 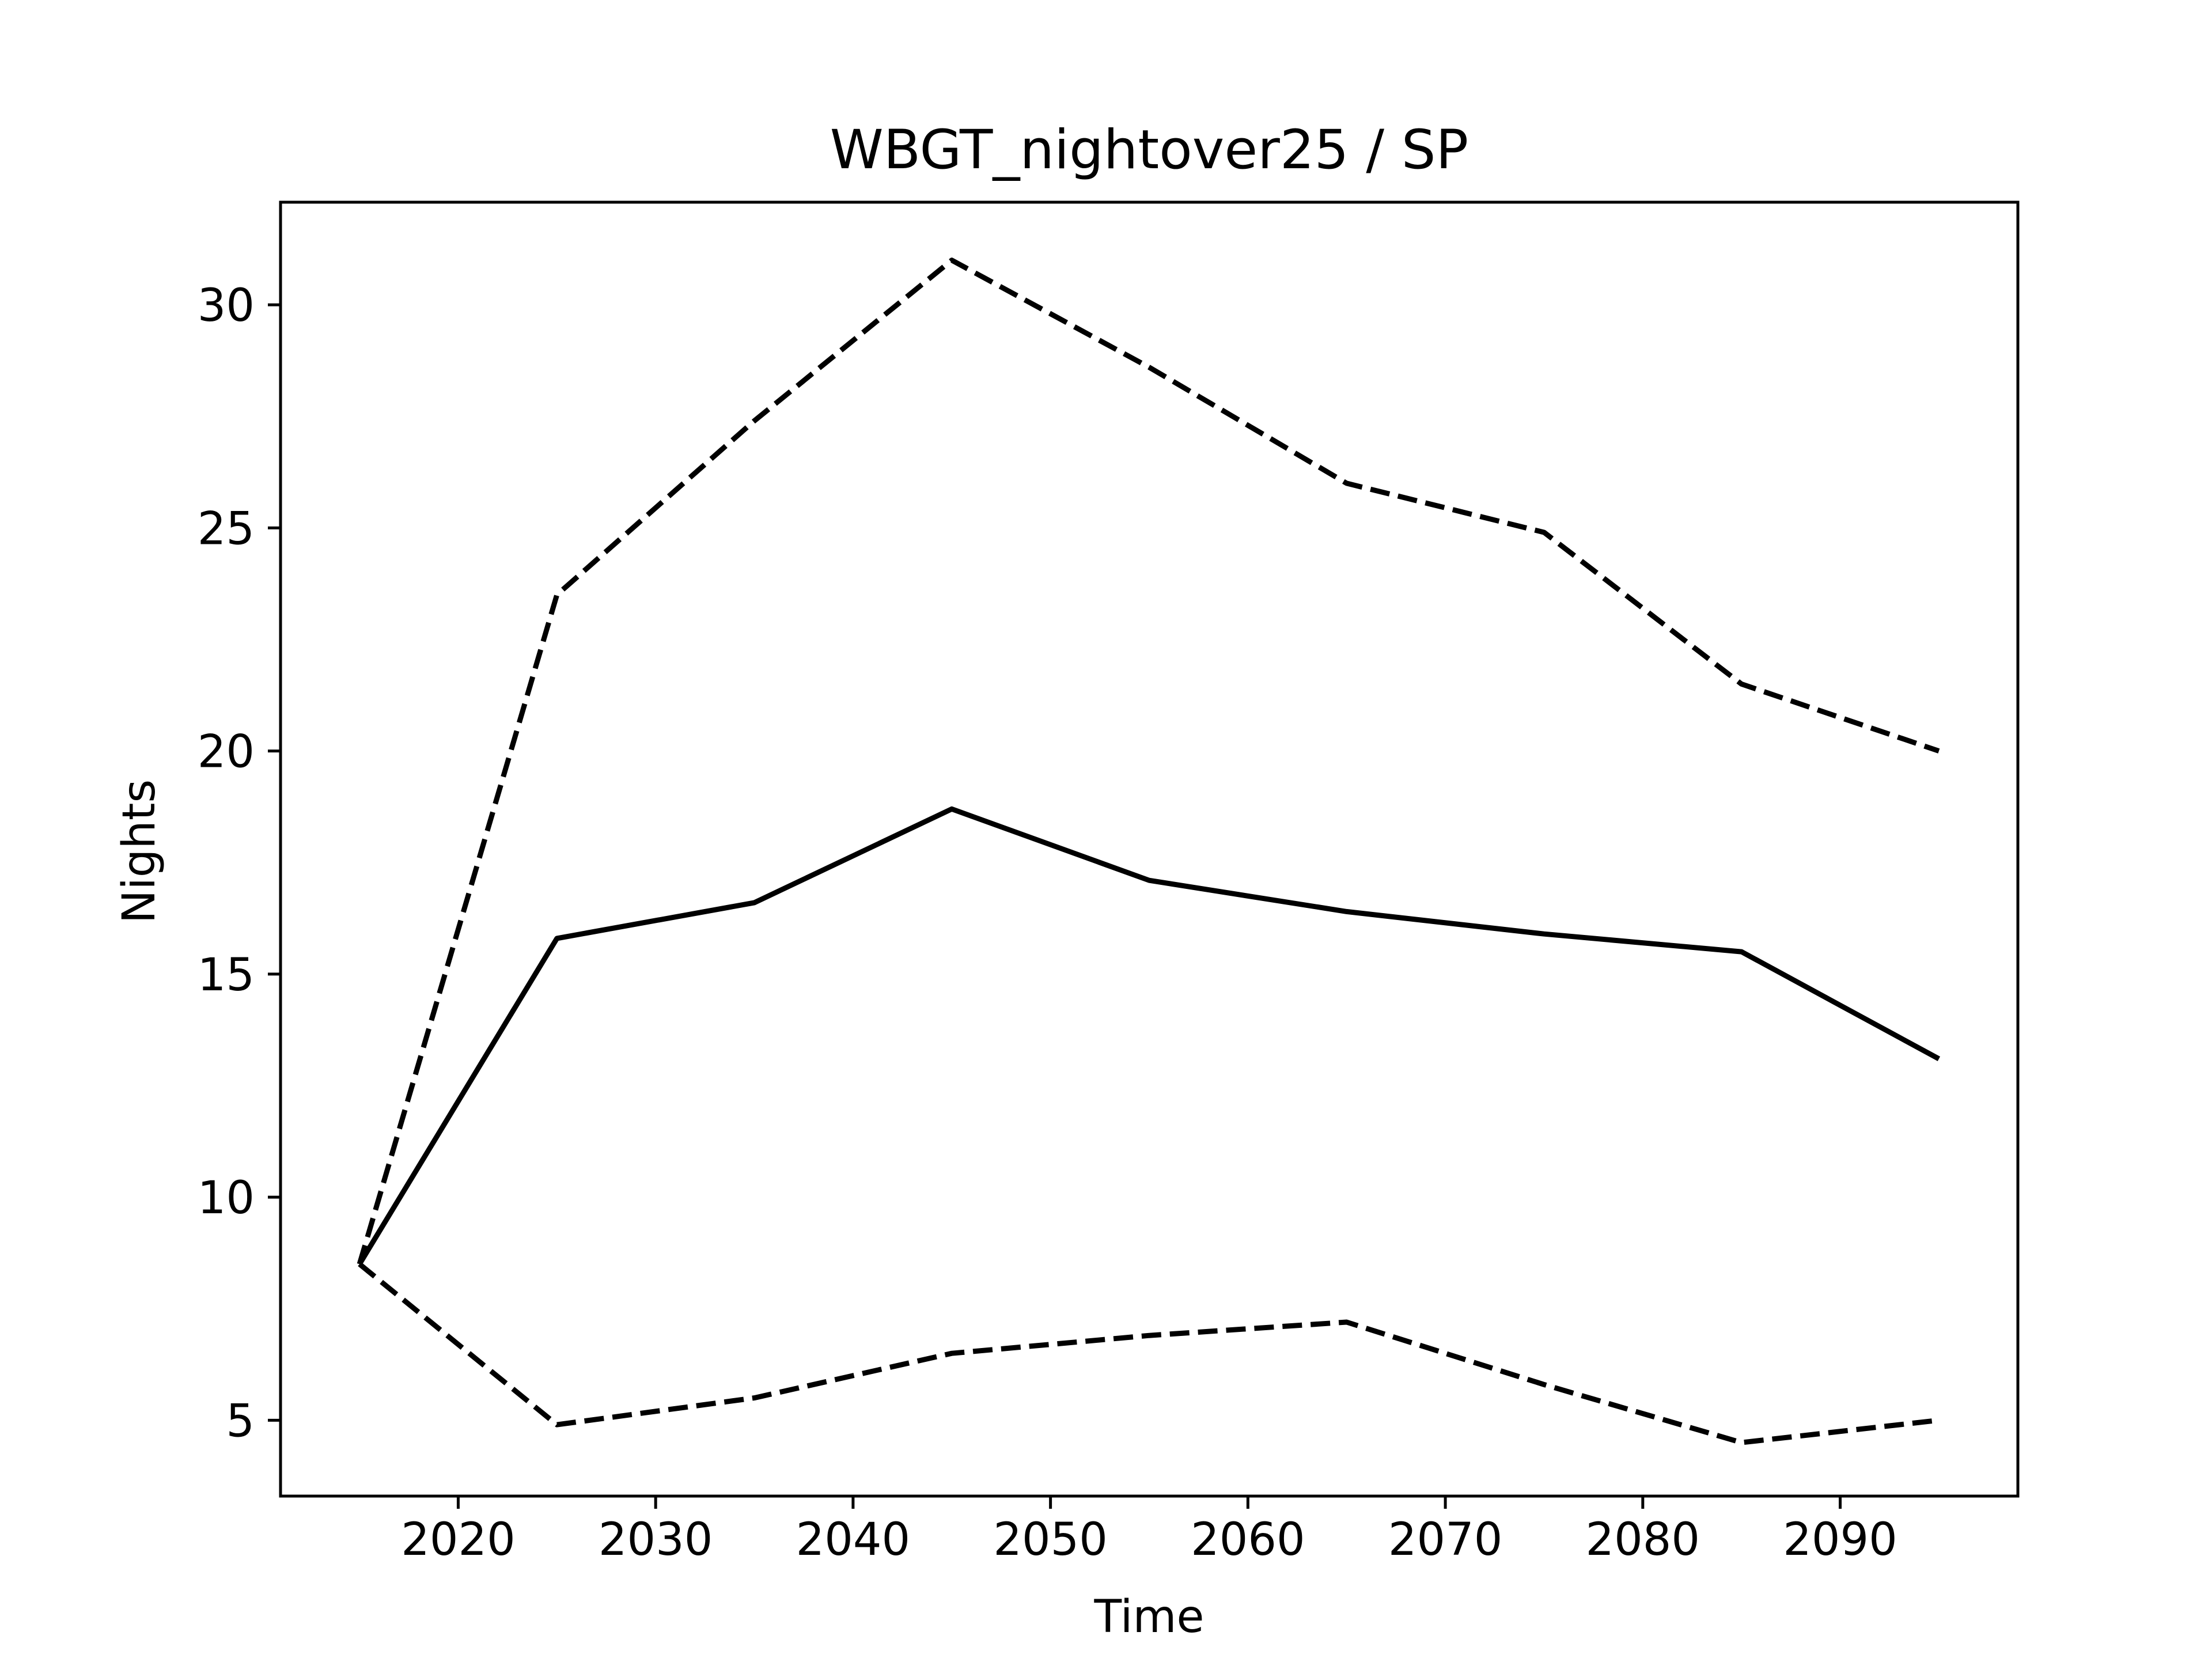 I want to click on x-tick-label: 2040, so click(x=853, y=1540).